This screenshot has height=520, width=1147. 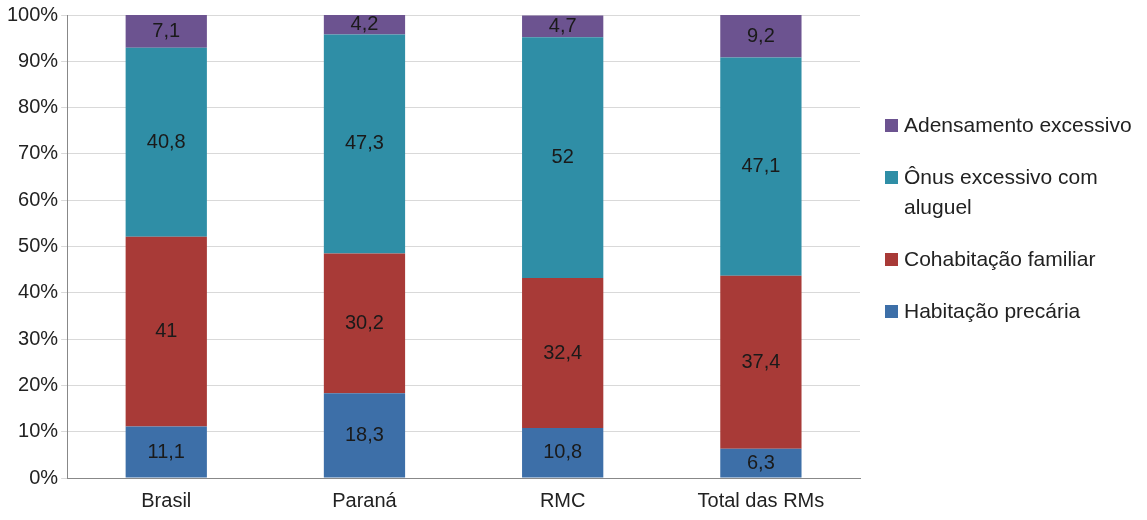 I want to click on y-tick-label: 30%, so click(x=38, y=337).